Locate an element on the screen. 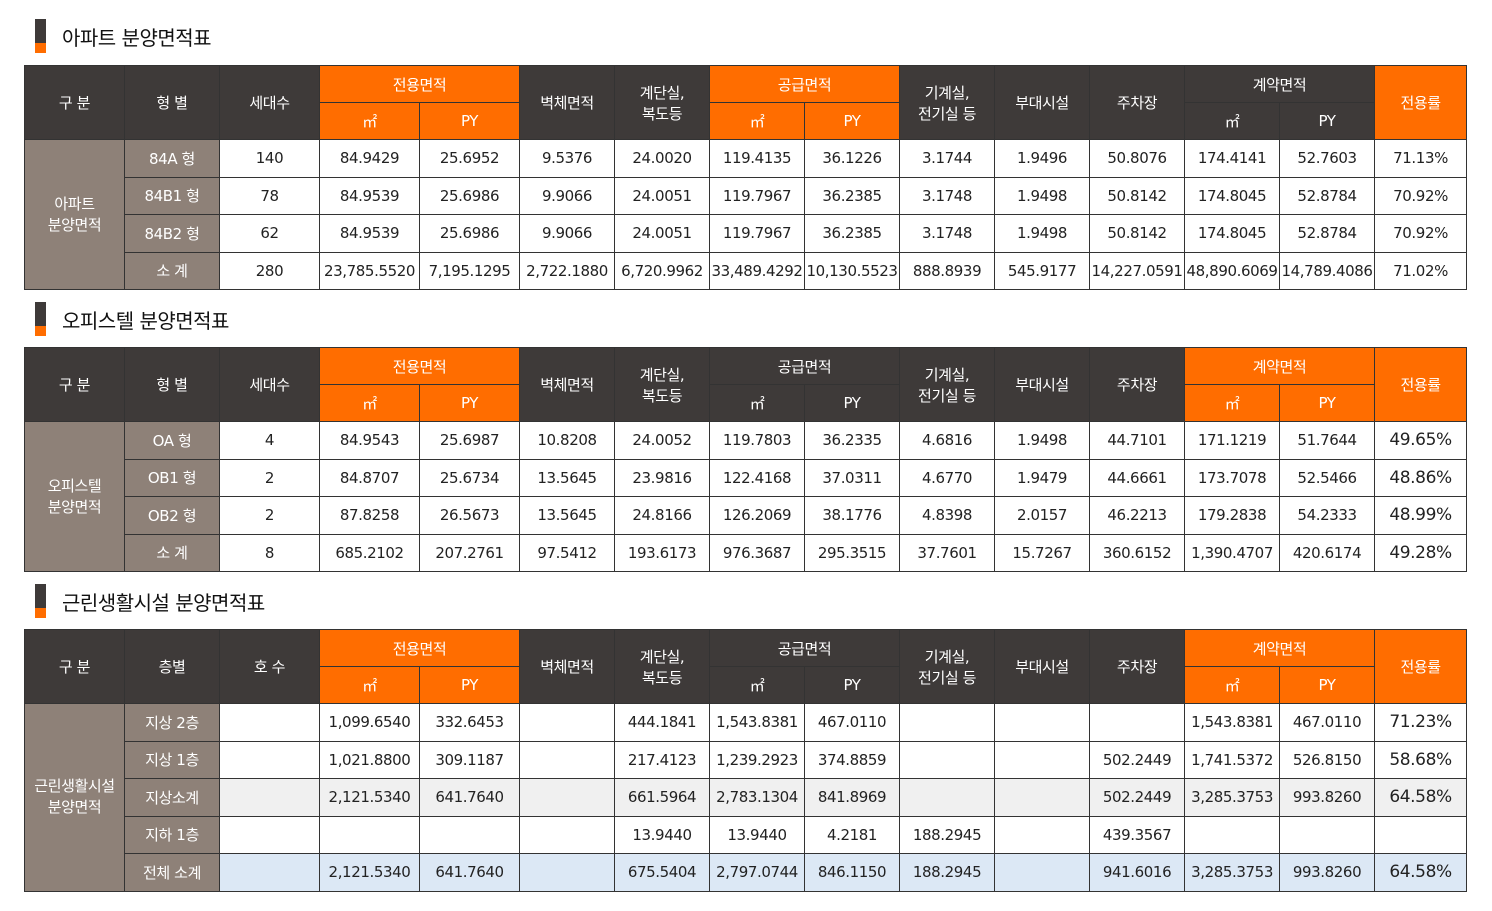 This screenshot has height=911, width=1492. row-group-label: 근린생활시설 분양면적 is located at coordinates (74, 797).